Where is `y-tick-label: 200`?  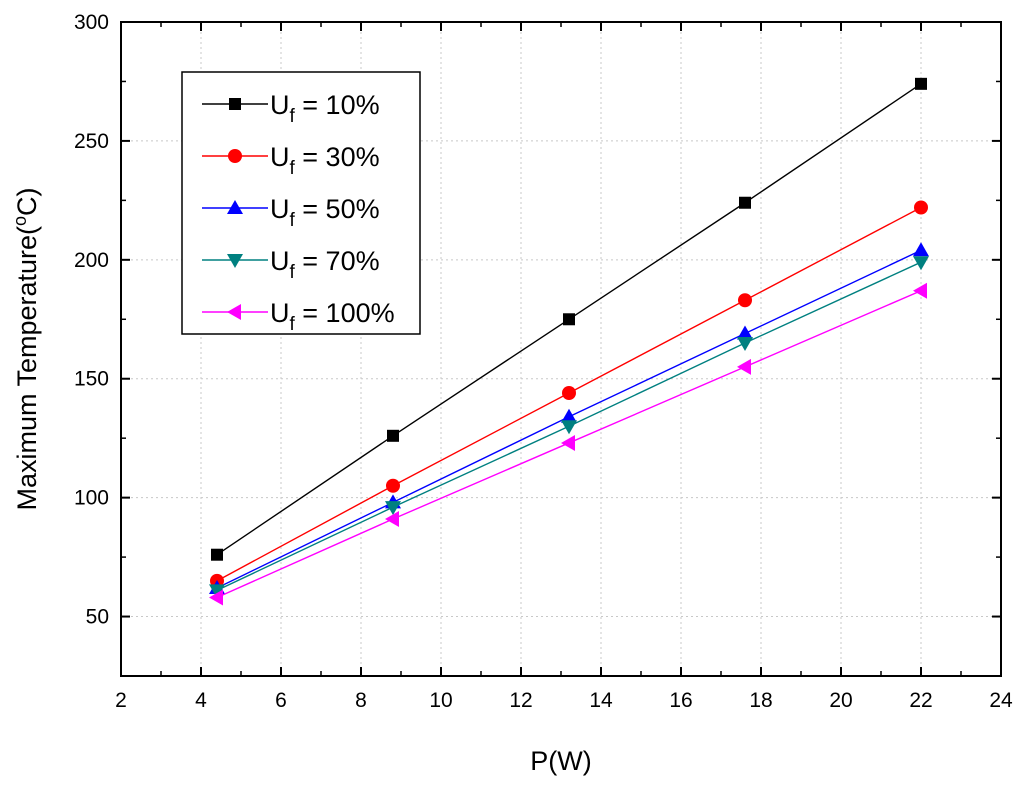 y-tick-label: 200 is located at coordinates (91, 260).